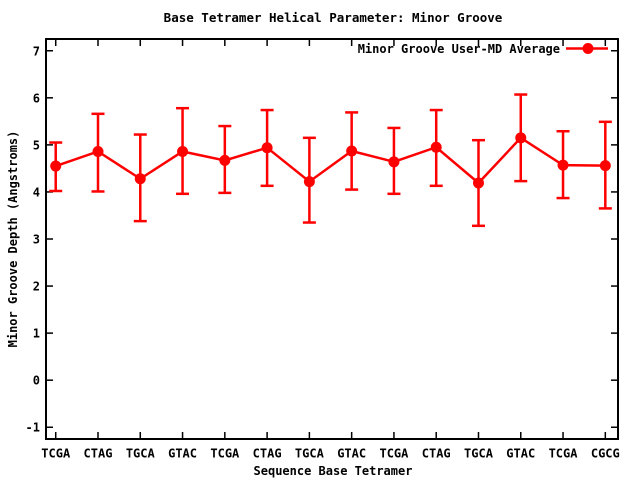  I want to click on series-line, so click(330, 160).